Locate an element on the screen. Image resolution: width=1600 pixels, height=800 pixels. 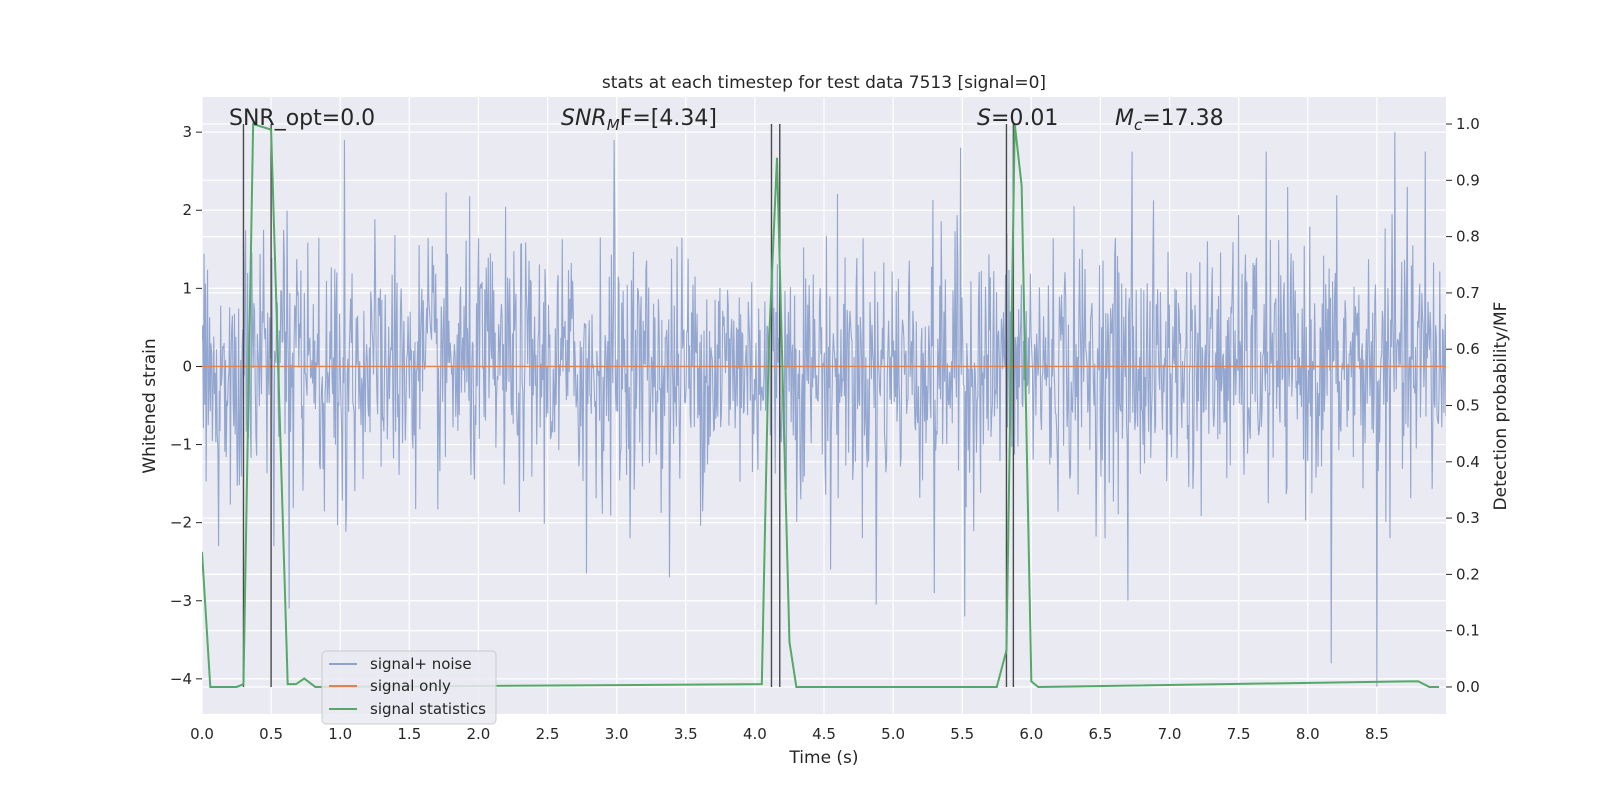
legend-box is located at coordinates (409, 687).